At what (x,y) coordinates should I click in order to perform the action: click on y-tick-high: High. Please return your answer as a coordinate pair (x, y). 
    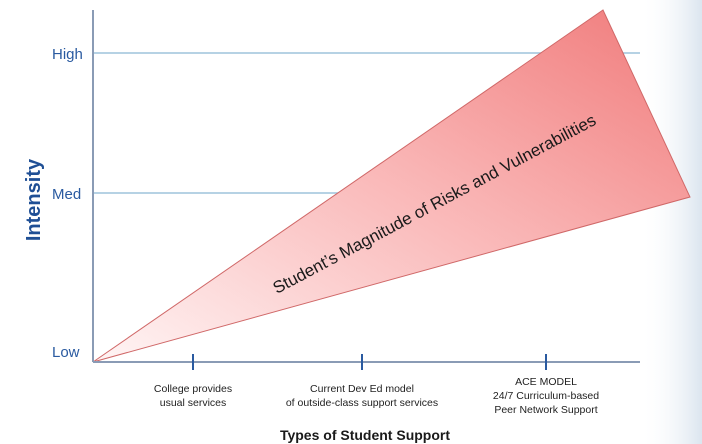
    Looking at the image, I should click on (67, 54).